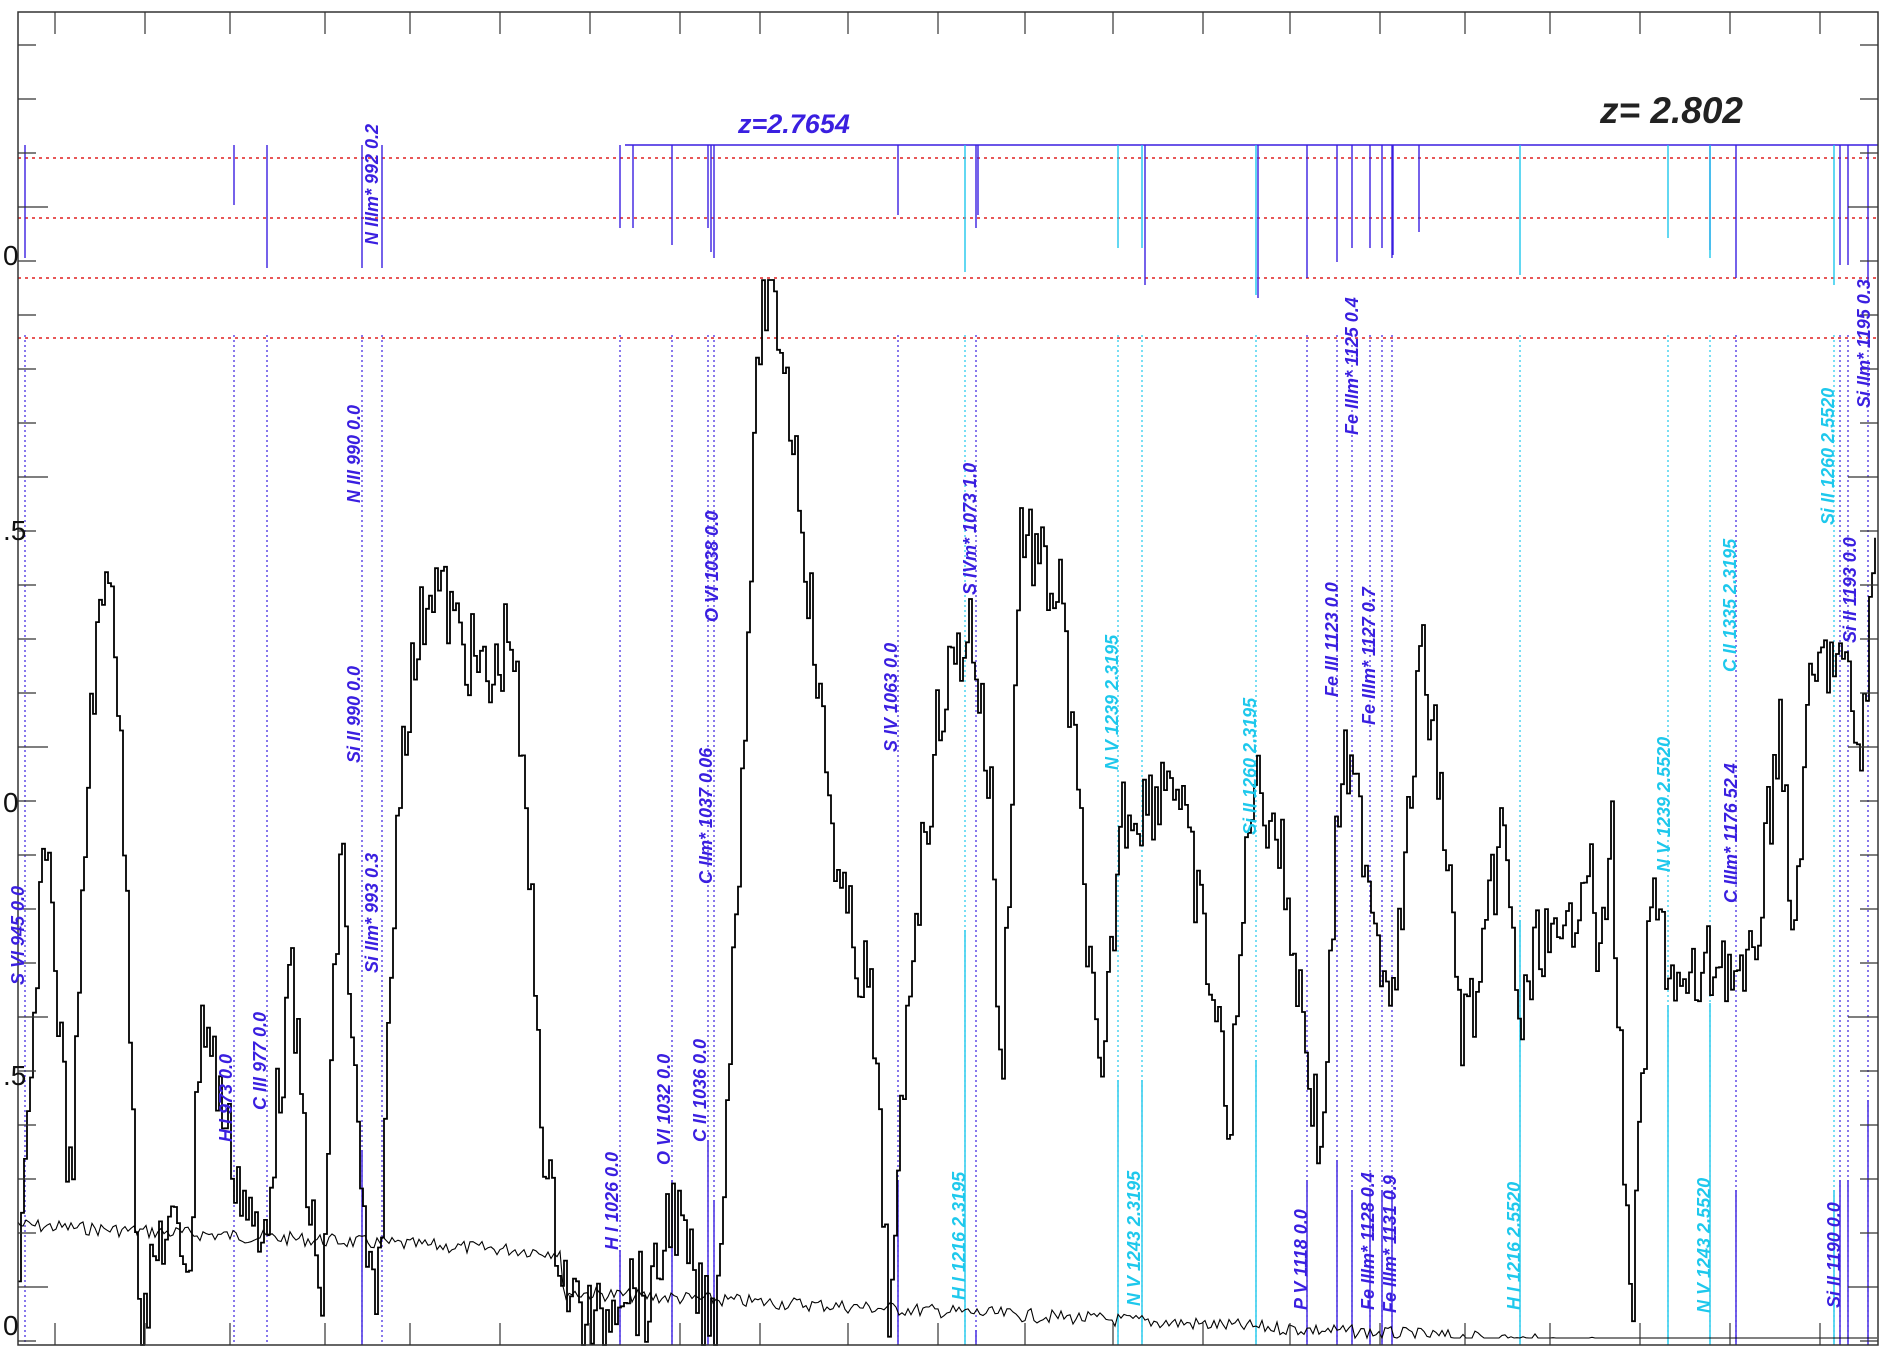  What do you see at coordinates (700, 1090) in the screenshot?
I see `line-label-9: C II 1036 0.0` at bounding box center [700, 1090].